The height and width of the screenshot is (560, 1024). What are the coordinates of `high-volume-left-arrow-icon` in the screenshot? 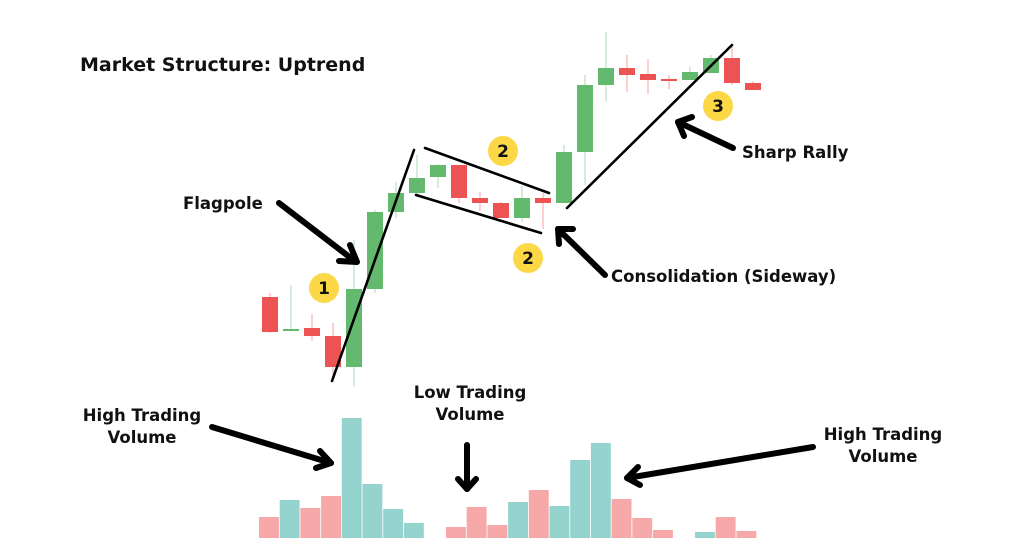 It's located at (271, 447).